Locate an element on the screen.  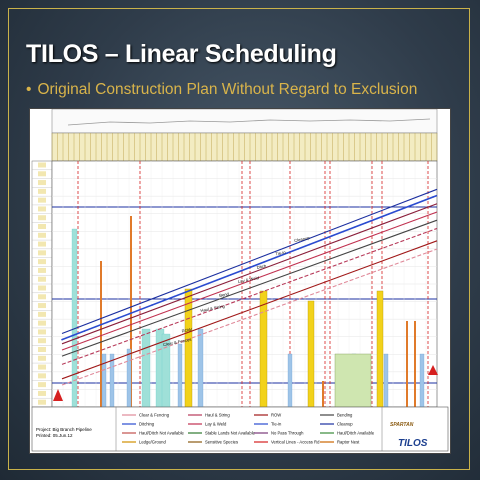
activity-label: Lay & Weld is located at coordinates (248, 279).